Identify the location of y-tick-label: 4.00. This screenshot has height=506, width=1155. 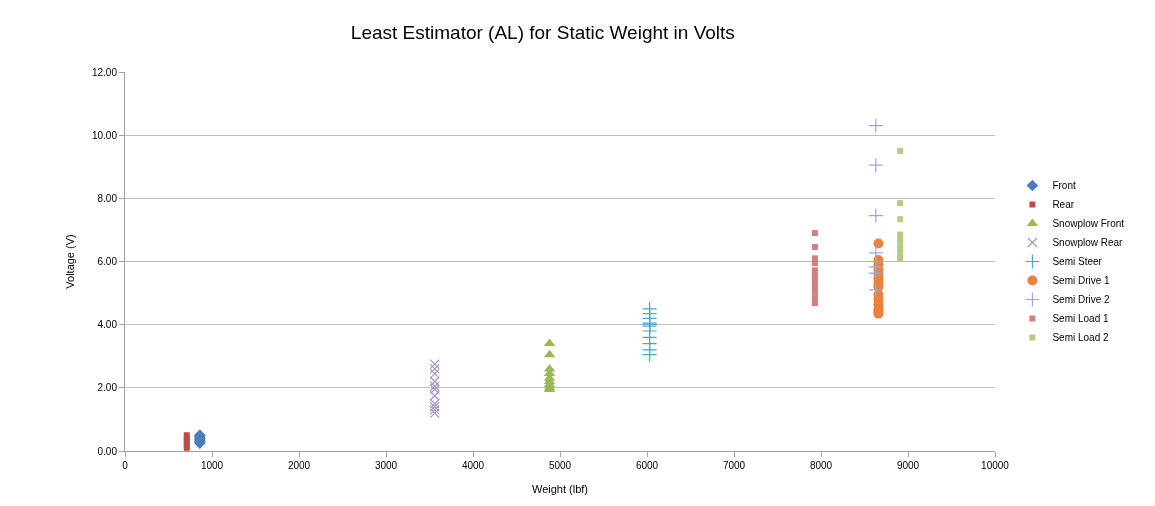
(107, 325).